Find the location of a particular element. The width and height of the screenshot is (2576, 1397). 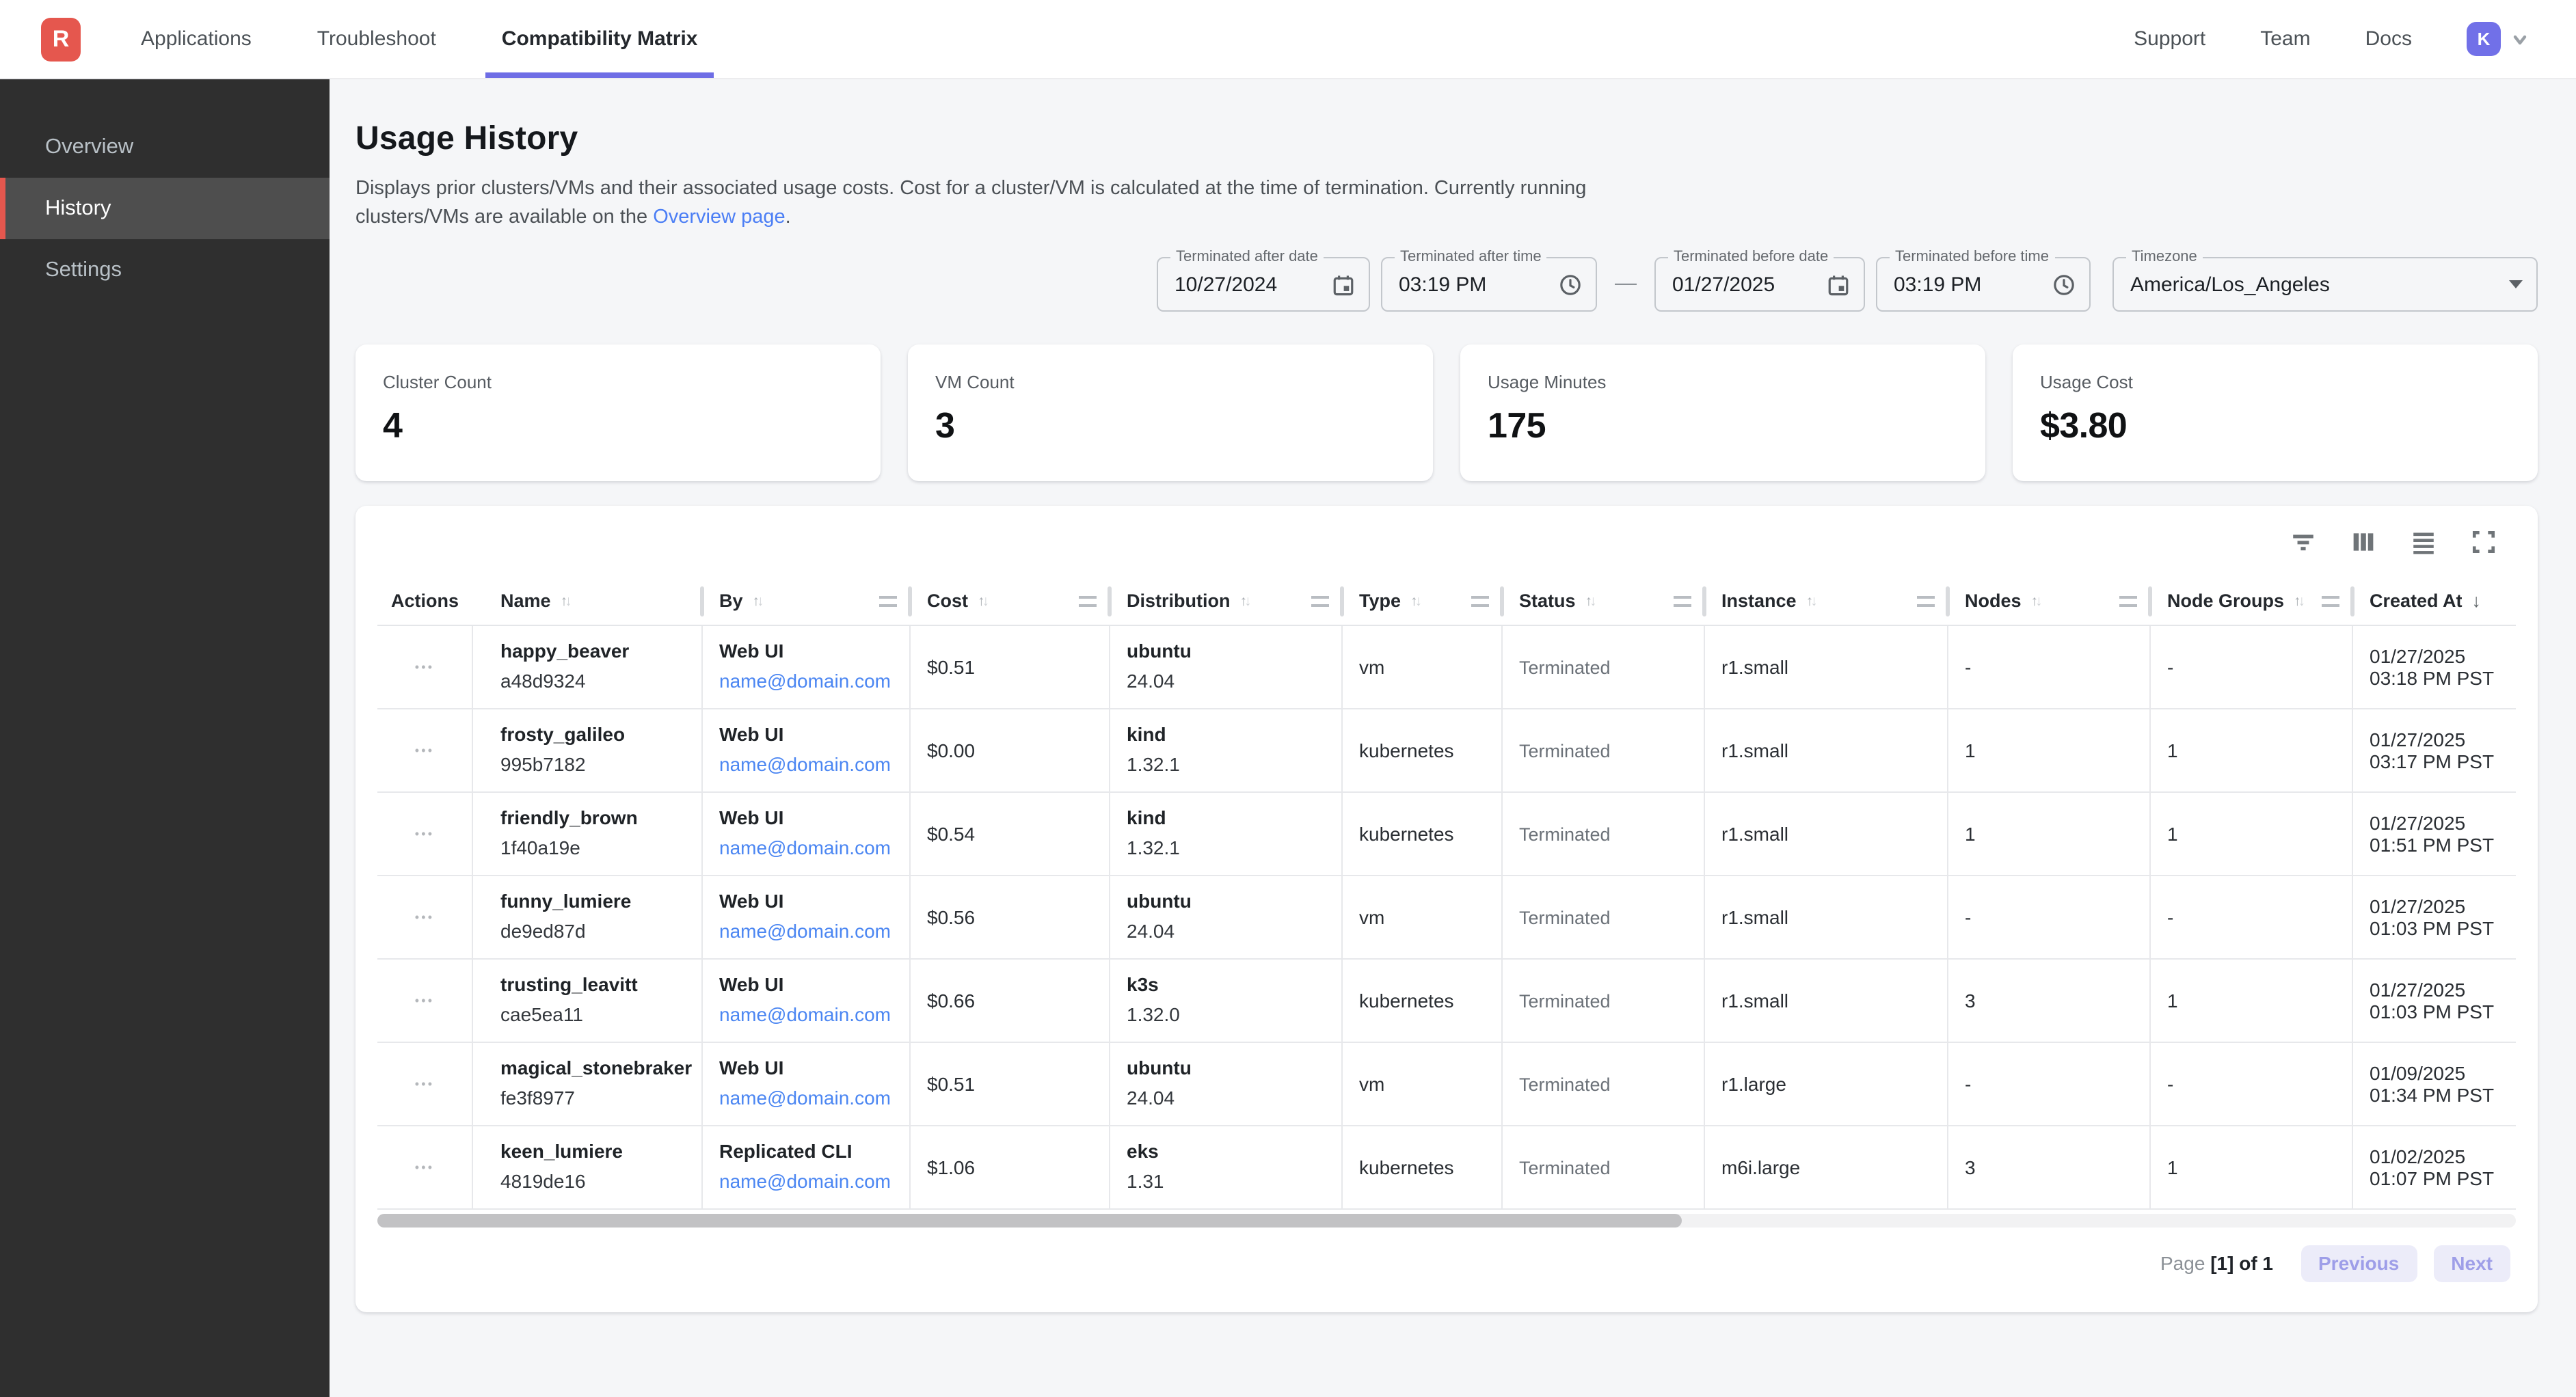

cell-actions: ••• is located at coordinates (425, 917).